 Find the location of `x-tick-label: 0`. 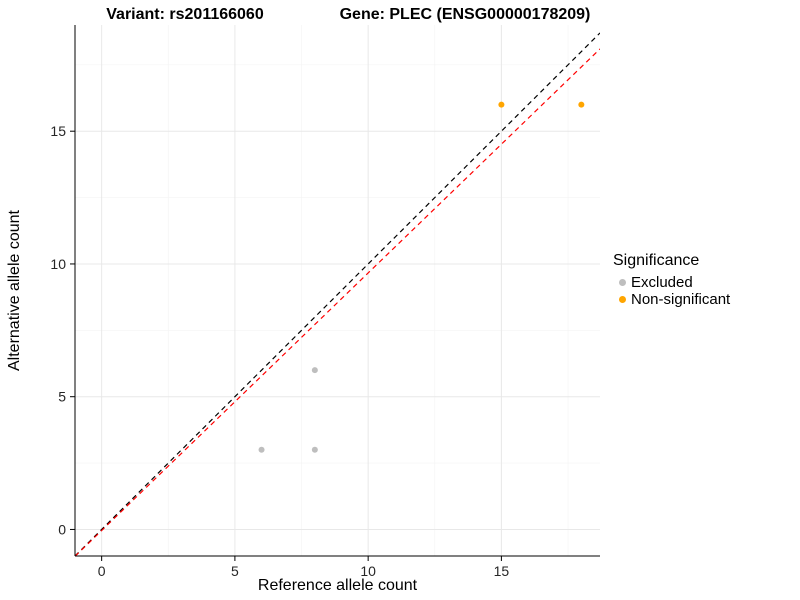

x-tick-label: 0 is located at coordinates (102, 571).